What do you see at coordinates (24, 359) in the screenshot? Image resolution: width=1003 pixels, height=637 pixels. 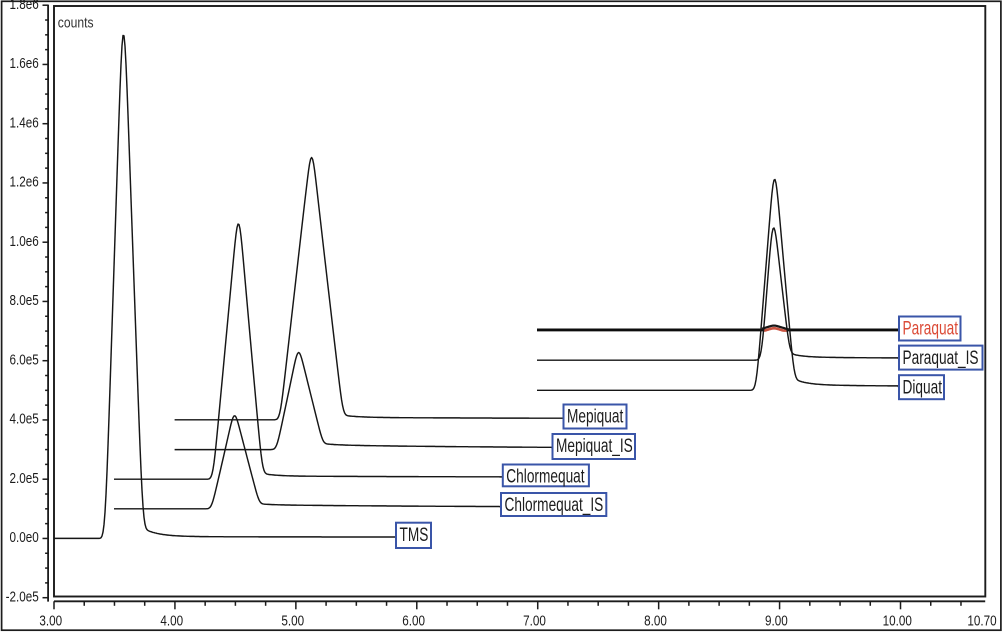 I see `svg-text: 6.0e5` at bounding box center [24, 359].